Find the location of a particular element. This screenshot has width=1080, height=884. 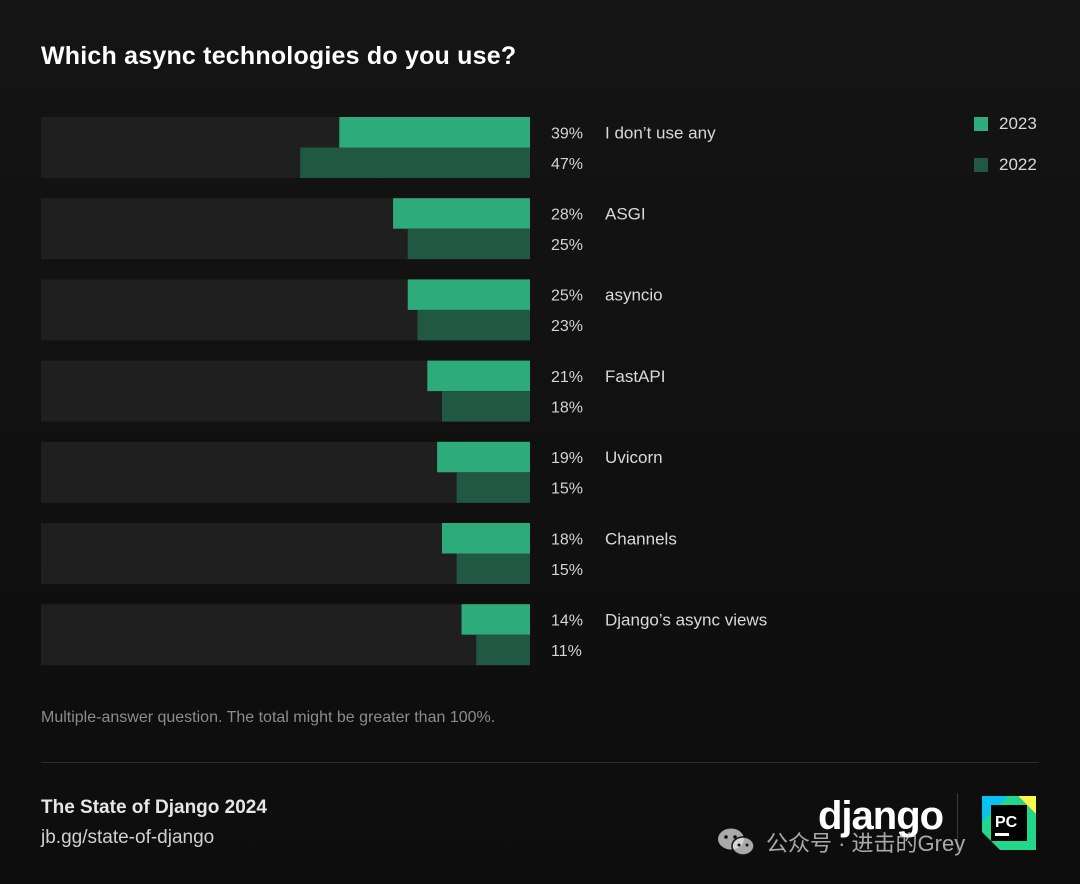

legend-item-2023: 2023 is located at coordinates (1005, 124).